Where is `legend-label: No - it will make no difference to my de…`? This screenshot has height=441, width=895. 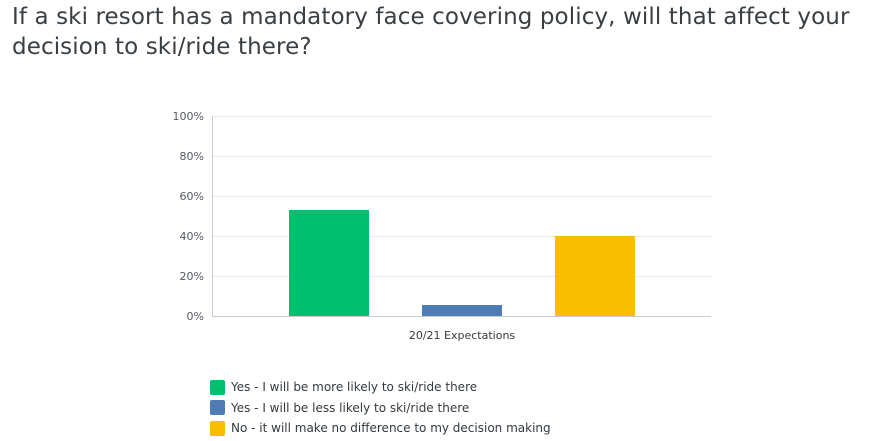 legend-label: No - it will make no difference to my de… is located at coordinates (391, 428).